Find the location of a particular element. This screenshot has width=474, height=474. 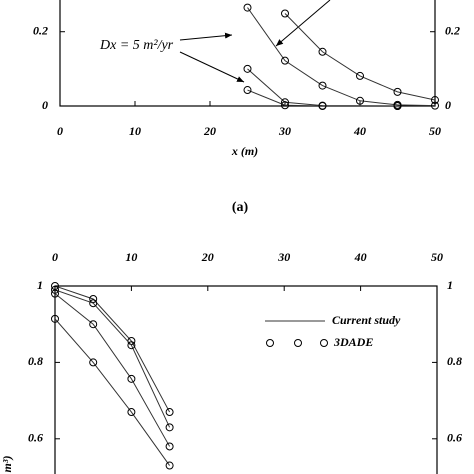

panel-label: (a) is located at coordinates (240, 207).